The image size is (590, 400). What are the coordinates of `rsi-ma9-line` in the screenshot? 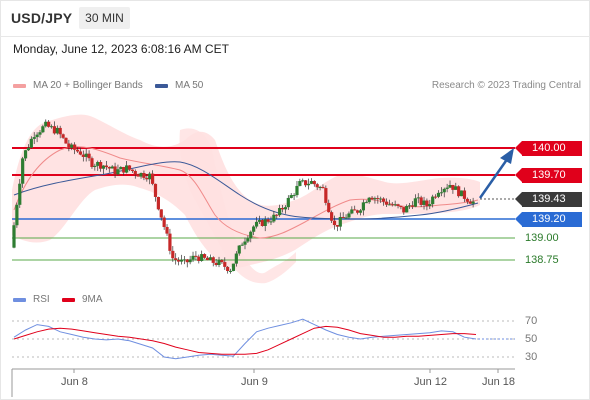 It's located at (245, 340).